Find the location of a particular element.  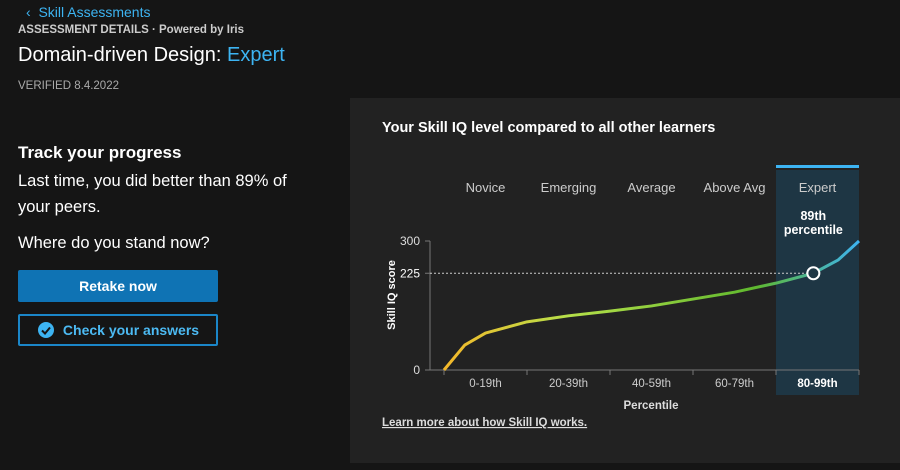

retake-button: Retake now is located at coordinates (118, 286).